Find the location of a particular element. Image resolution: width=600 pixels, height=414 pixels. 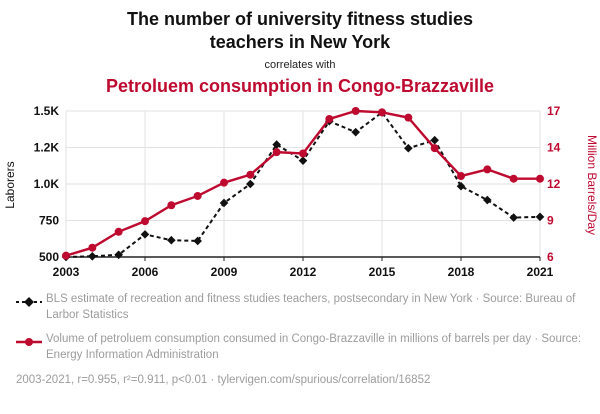

right-tick-label: 9 is located at coordinates (550, 221).